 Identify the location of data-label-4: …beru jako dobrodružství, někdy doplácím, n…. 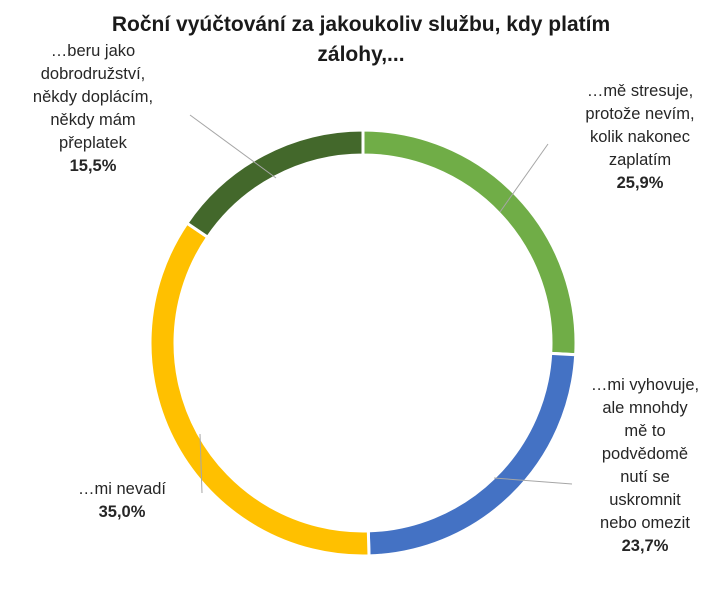
(93, 109).